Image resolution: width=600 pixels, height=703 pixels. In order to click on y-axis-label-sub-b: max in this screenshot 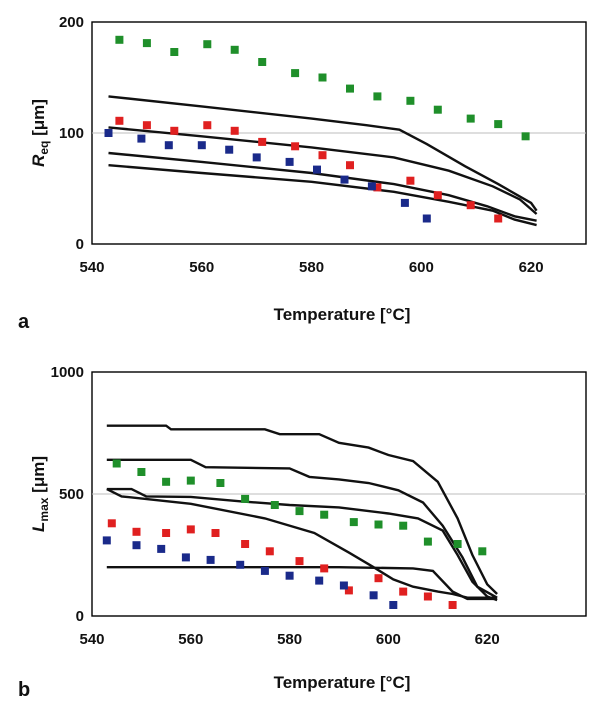, I will do `click(44, 509)`.